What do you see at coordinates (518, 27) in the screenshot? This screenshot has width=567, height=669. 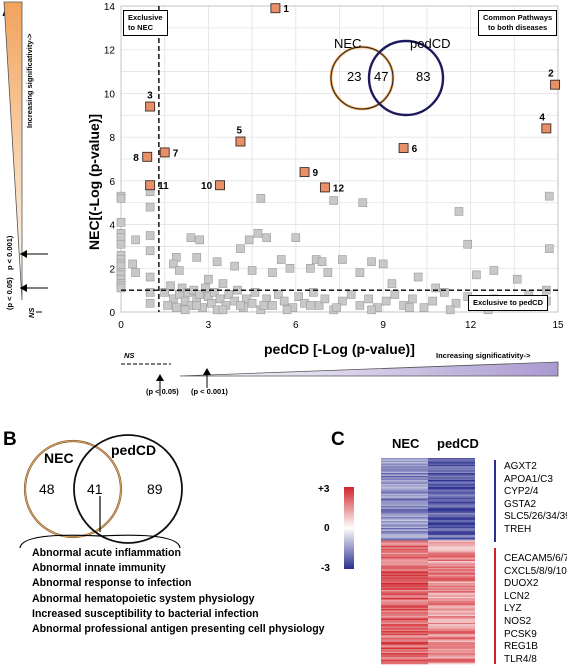 I see `common-line2: to both diseases` at bounding box center [518, 27].